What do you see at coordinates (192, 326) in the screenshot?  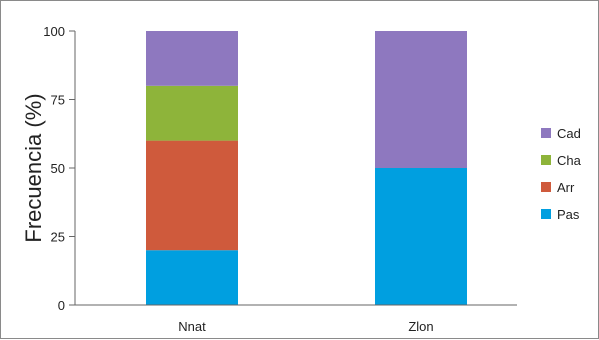 I see `x-tick-label: Nnat` at bounding box center [192, 326].